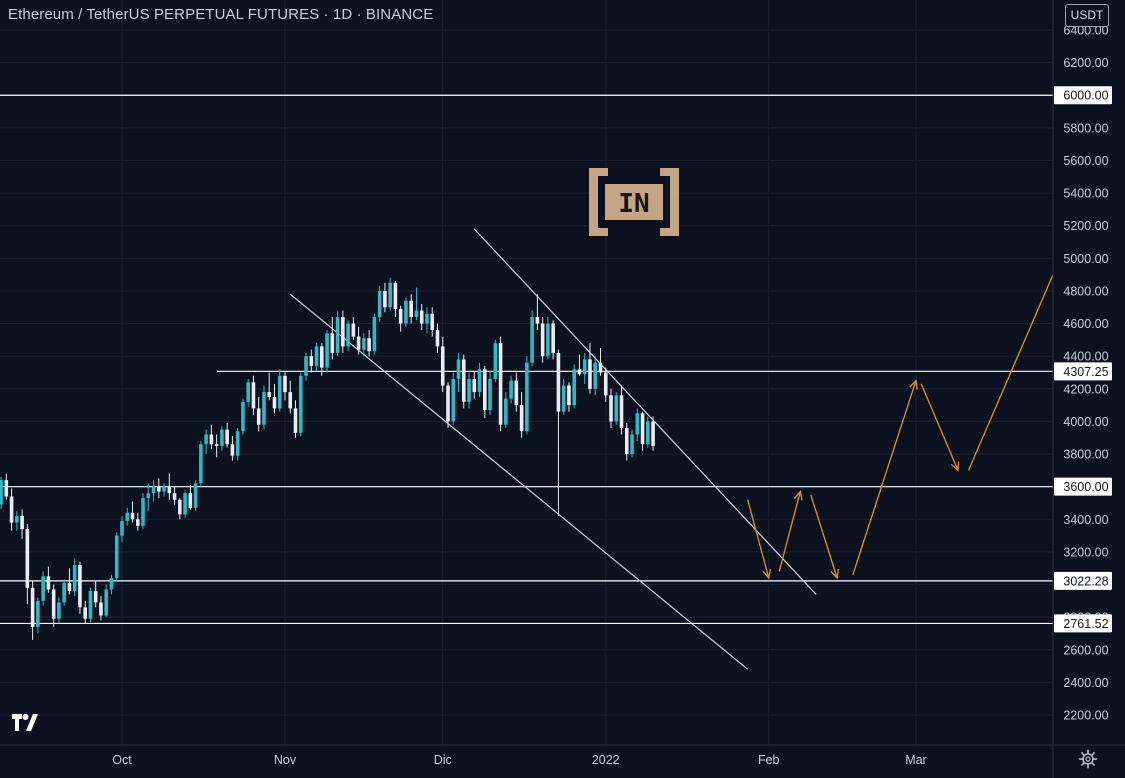  I want to click on y-tick-label: 5200.00, so click(1085, 226).